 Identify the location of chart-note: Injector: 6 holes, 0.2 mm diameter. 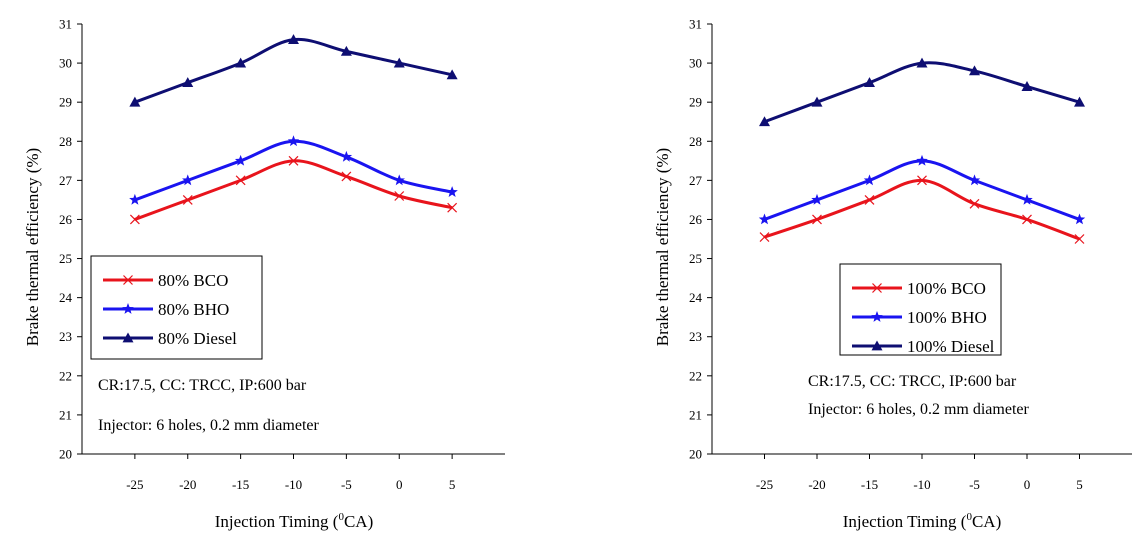
(209, 425).